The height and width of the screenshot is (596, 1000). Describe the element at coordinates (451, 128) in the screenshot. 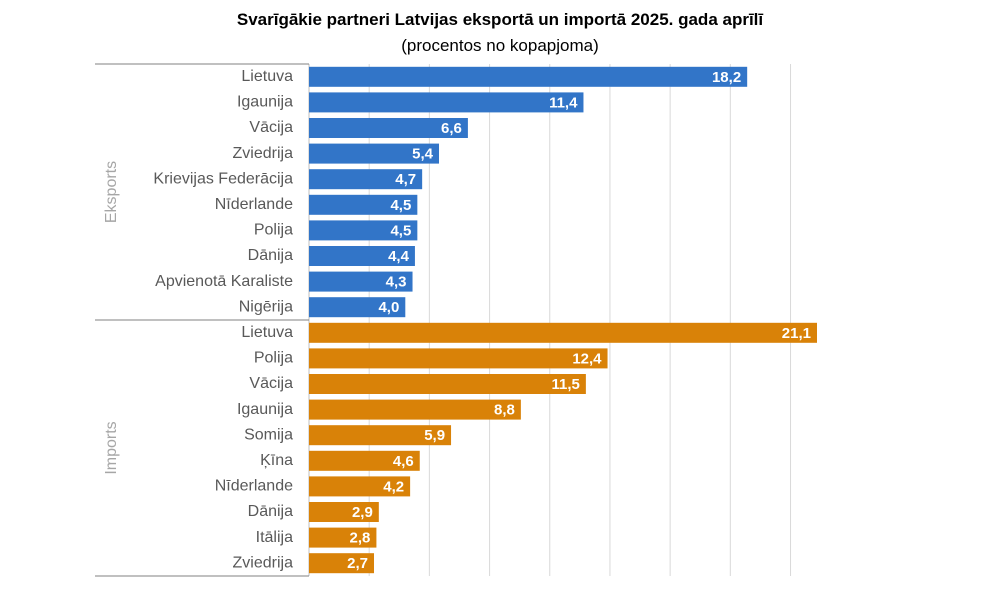

I see `data-label: 6,6` at that location.